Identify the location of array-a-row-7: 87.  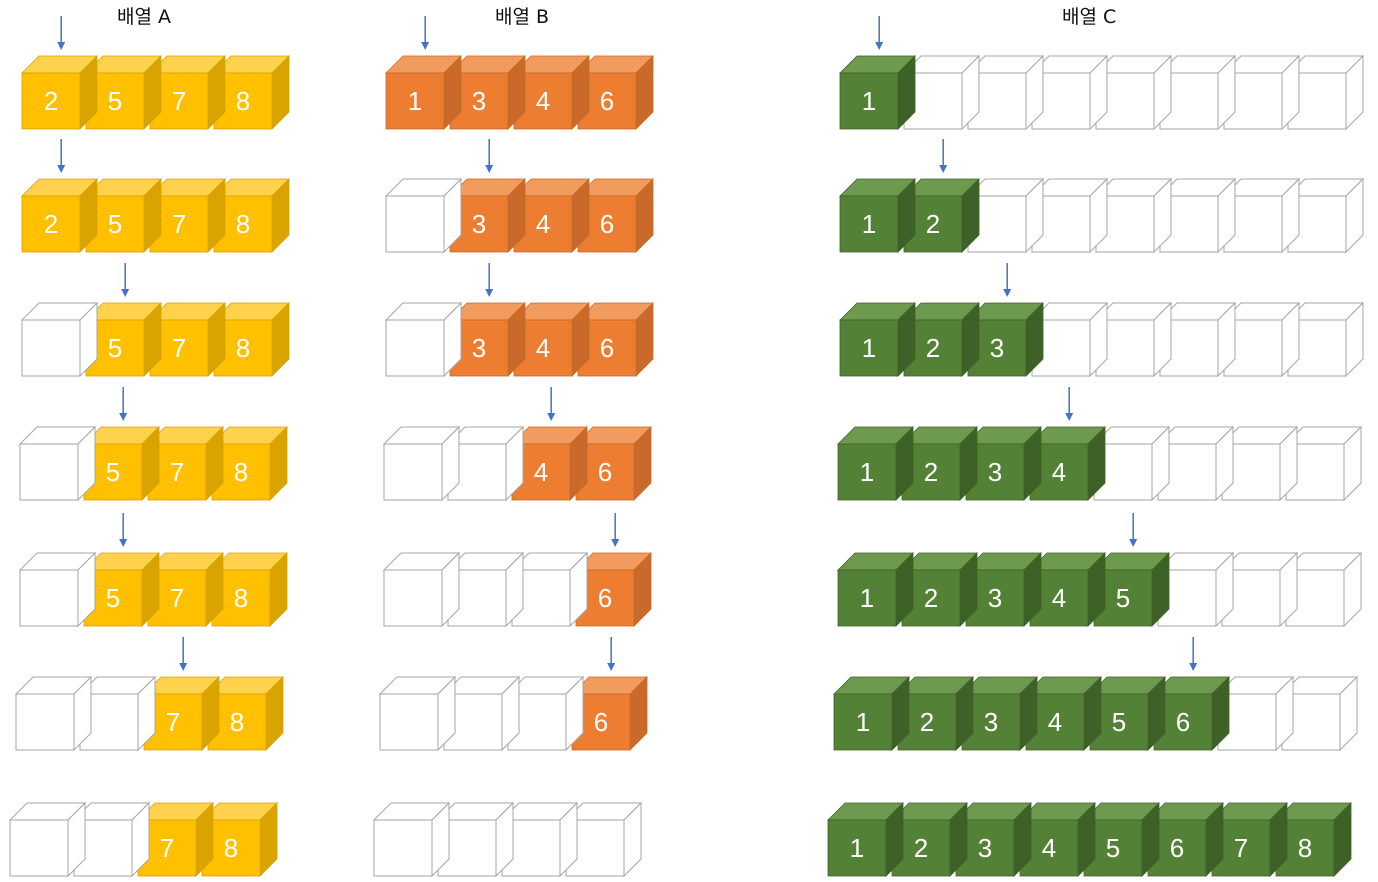
(143, 839).